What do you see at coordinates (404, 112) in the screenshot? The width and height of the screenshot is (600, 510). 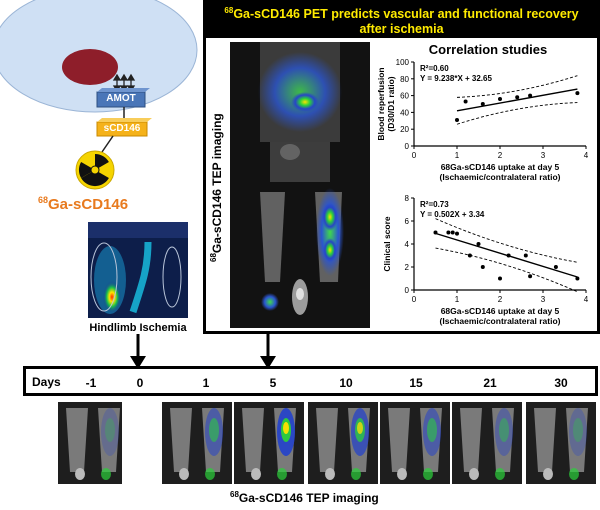 I see `y-tick-label: 40` at bounding box center [404, 112].